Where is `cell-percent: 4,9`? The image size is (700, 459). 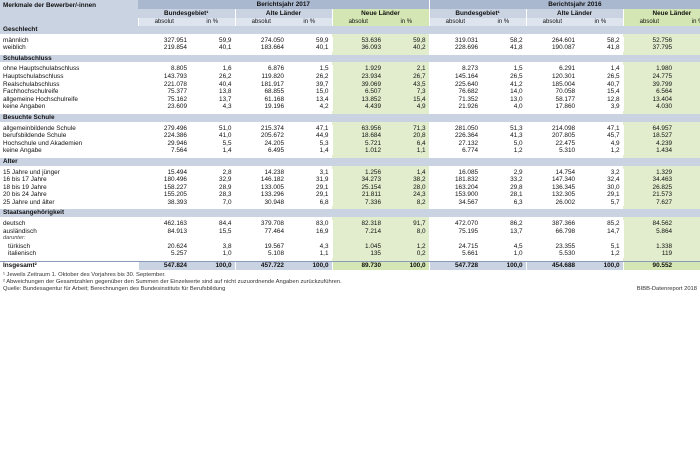
cell-percent: 4,9 is located at coordinates (407, 107).